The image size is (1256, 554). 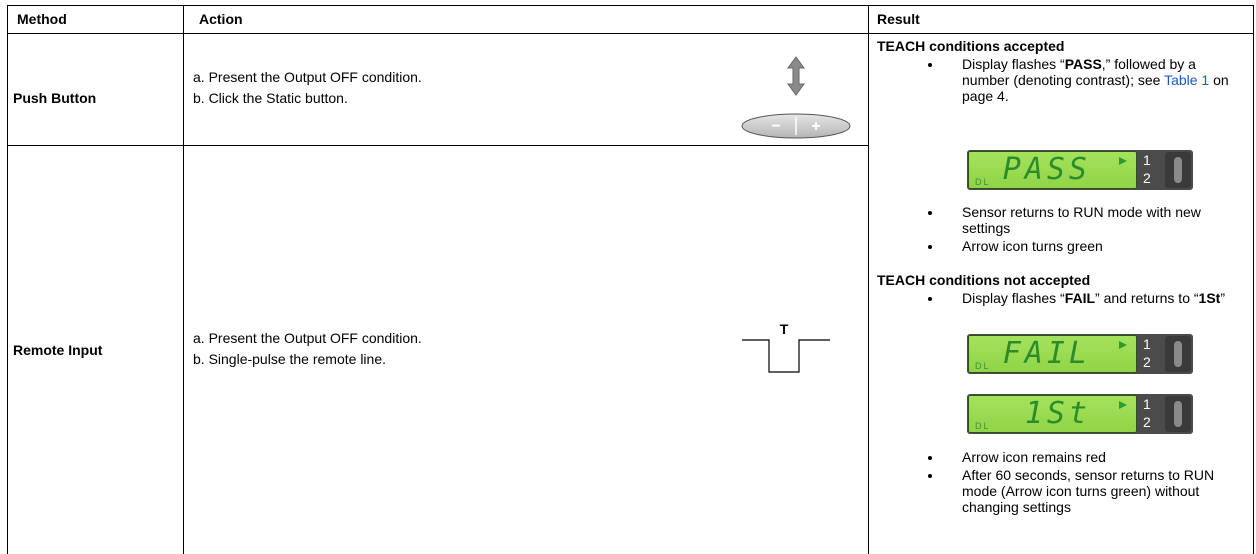 I want to click on lcd-screen: 1St DL, so click(x=1052, y=414).